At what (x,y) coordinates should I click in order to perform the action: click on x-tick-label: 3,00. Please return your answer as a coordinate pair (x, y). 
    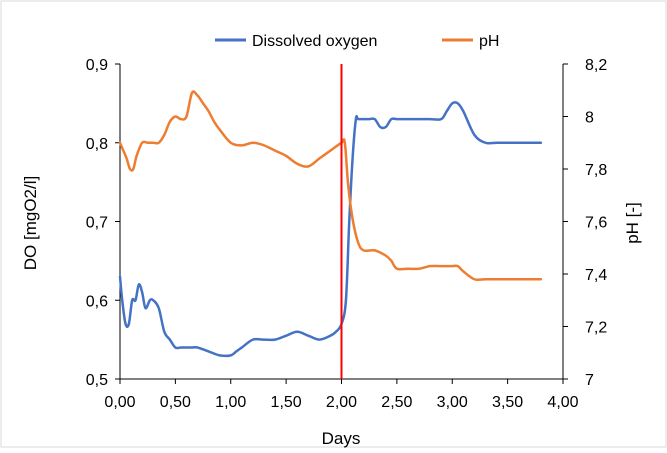
    Looking at the image, I should click on (452, 402).